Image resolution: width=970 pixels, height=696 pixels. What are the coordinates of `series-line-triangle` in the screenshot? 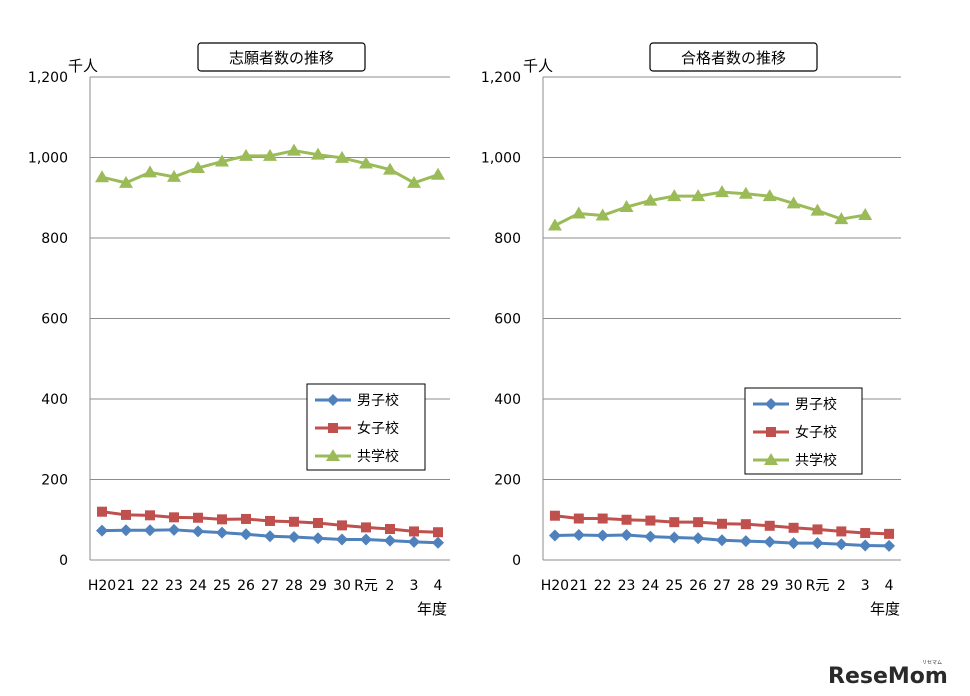 It's located at (710, 208).